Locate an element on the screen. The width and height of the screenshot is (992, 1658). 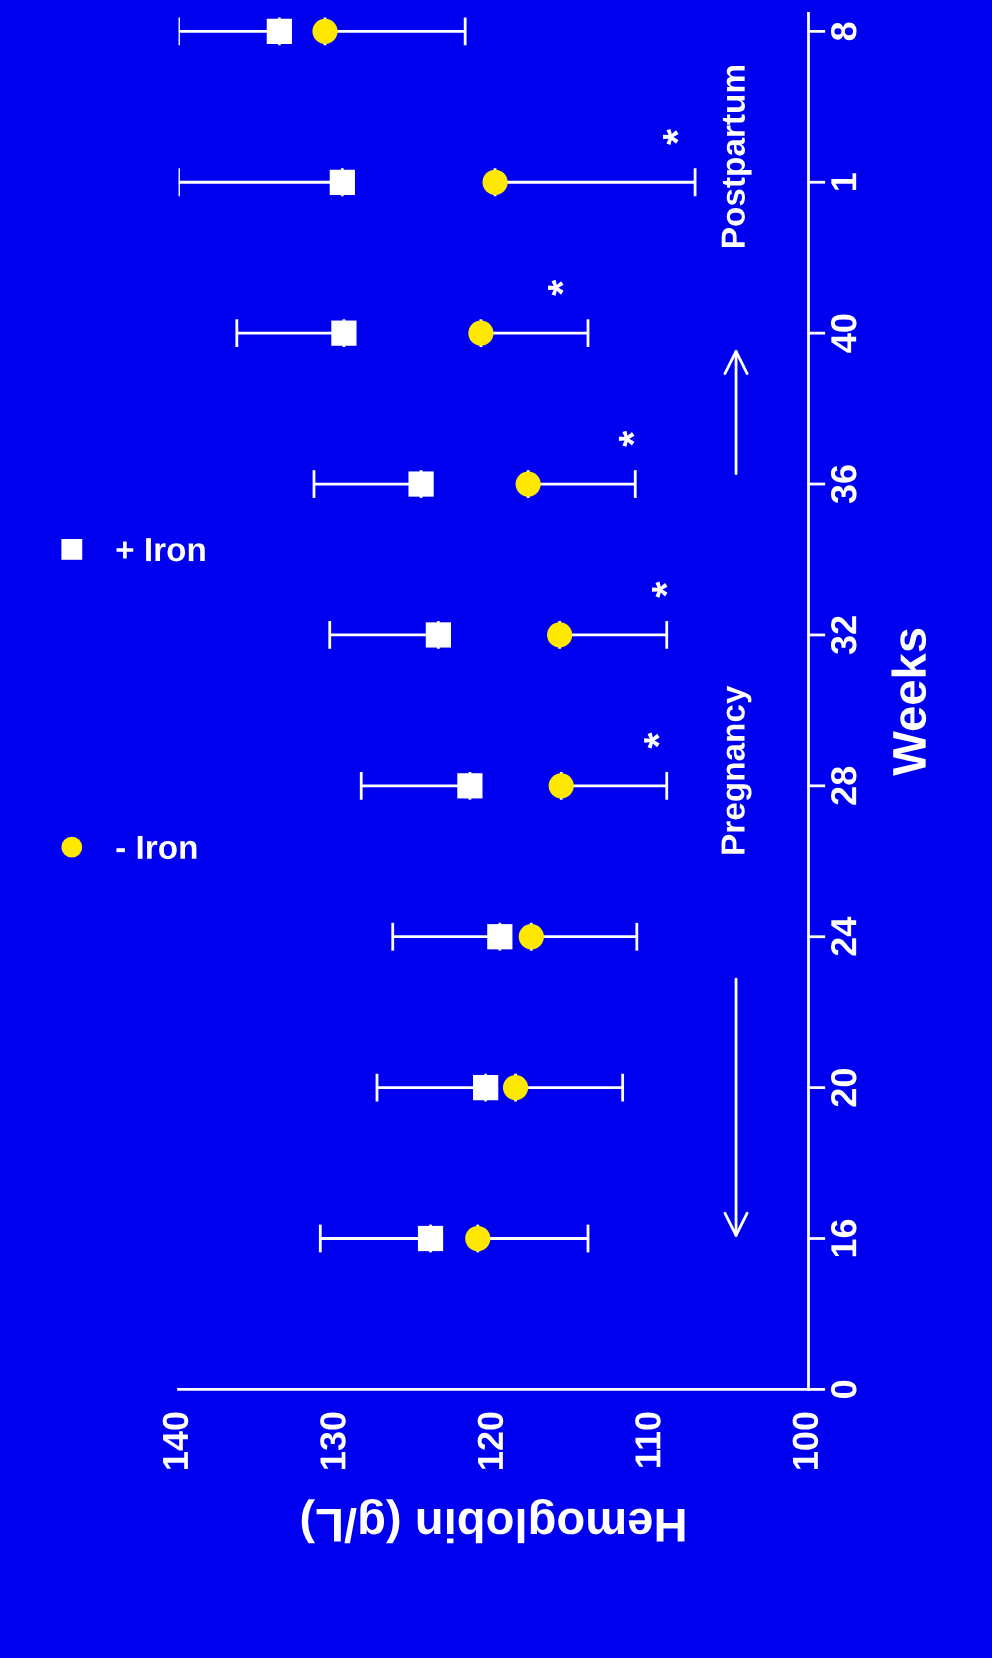
y-tick-label: 36 is located at coordinates (843, 484).